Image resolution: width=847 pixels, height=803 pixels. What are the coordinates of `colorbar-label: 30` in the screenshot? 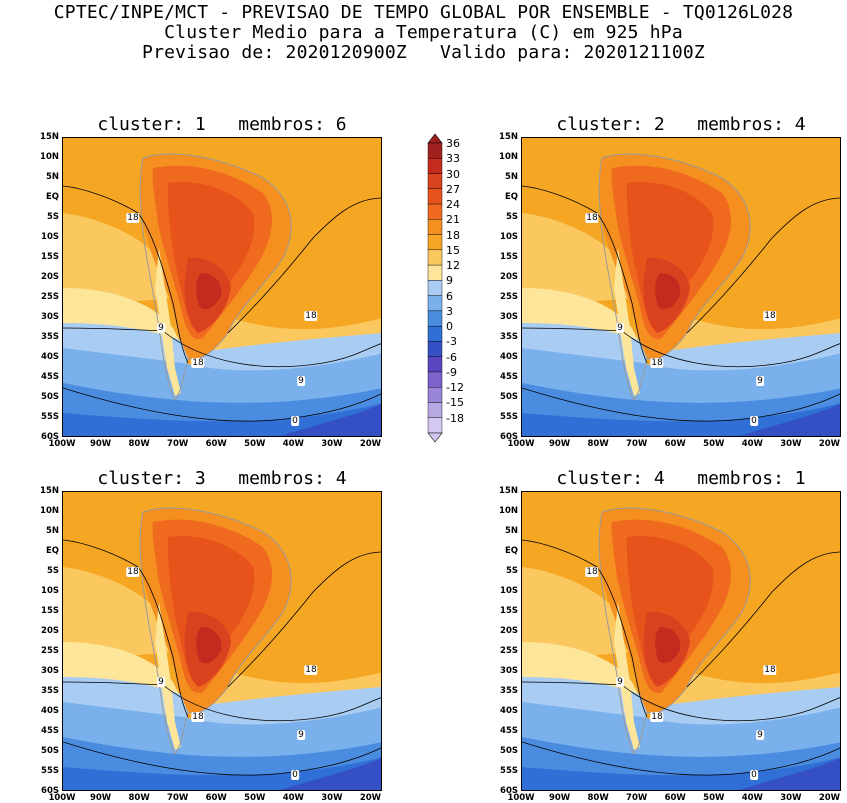 It's located at (453, 174).